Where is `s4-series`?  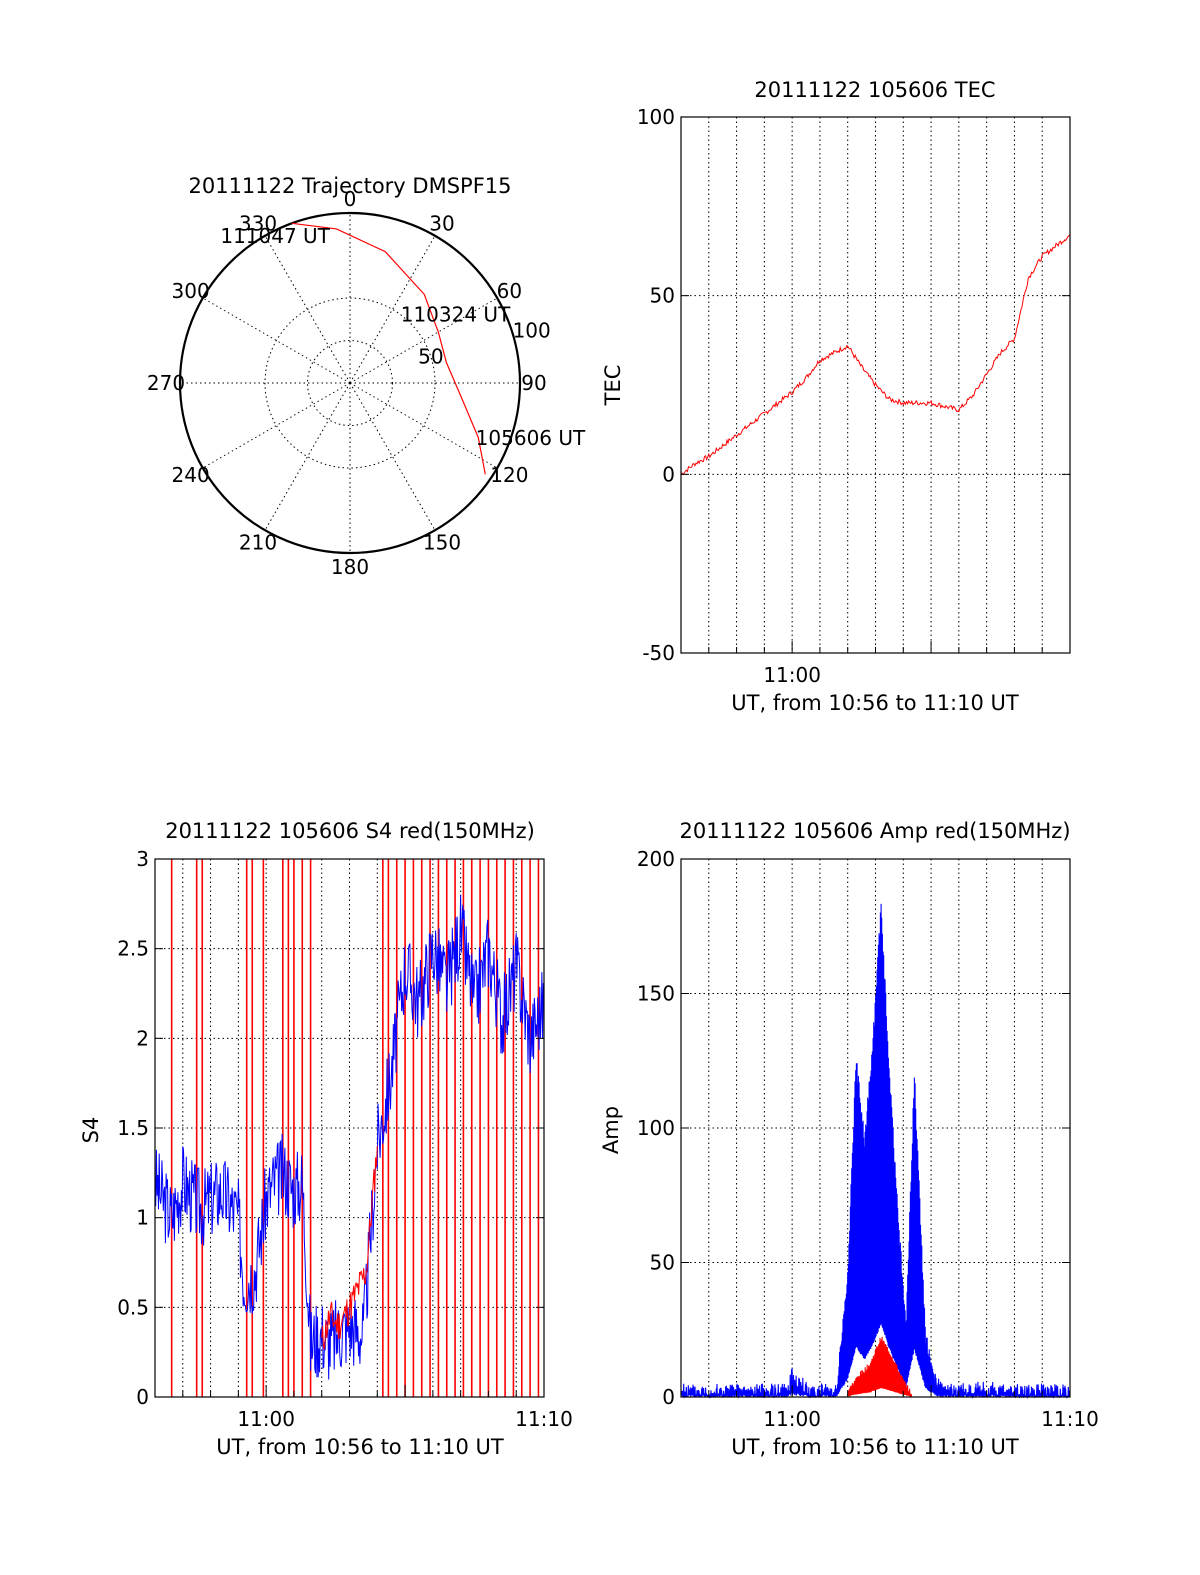
s4-series is located at coordinates (349, 1128).